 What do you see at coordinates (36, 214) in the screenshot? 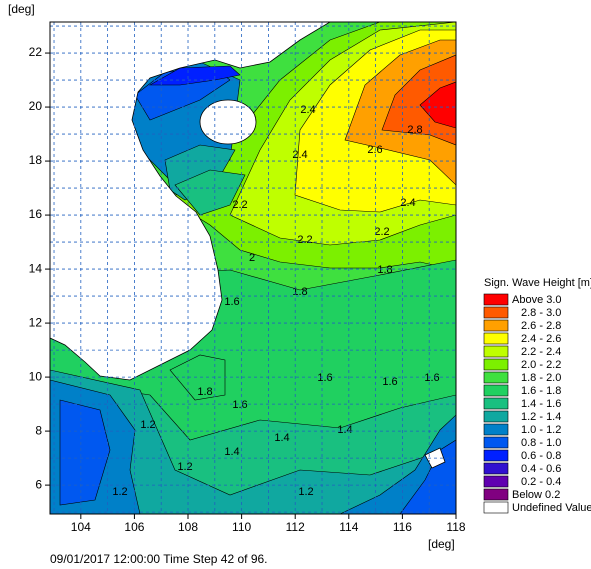
I see `y-tick-label: 16` at bounding box center [36, 214].